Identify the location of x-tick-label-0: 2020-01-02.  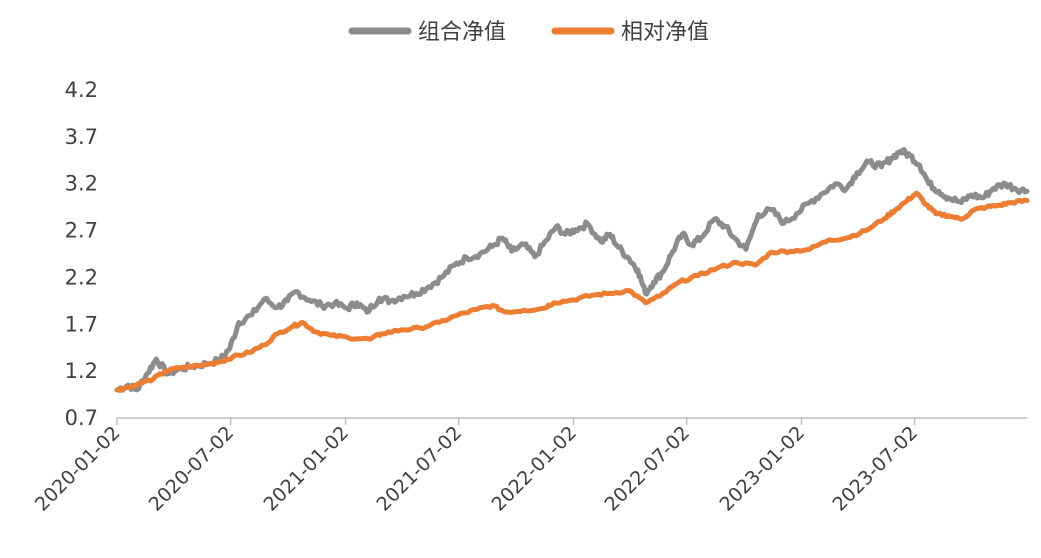
(78, 469).